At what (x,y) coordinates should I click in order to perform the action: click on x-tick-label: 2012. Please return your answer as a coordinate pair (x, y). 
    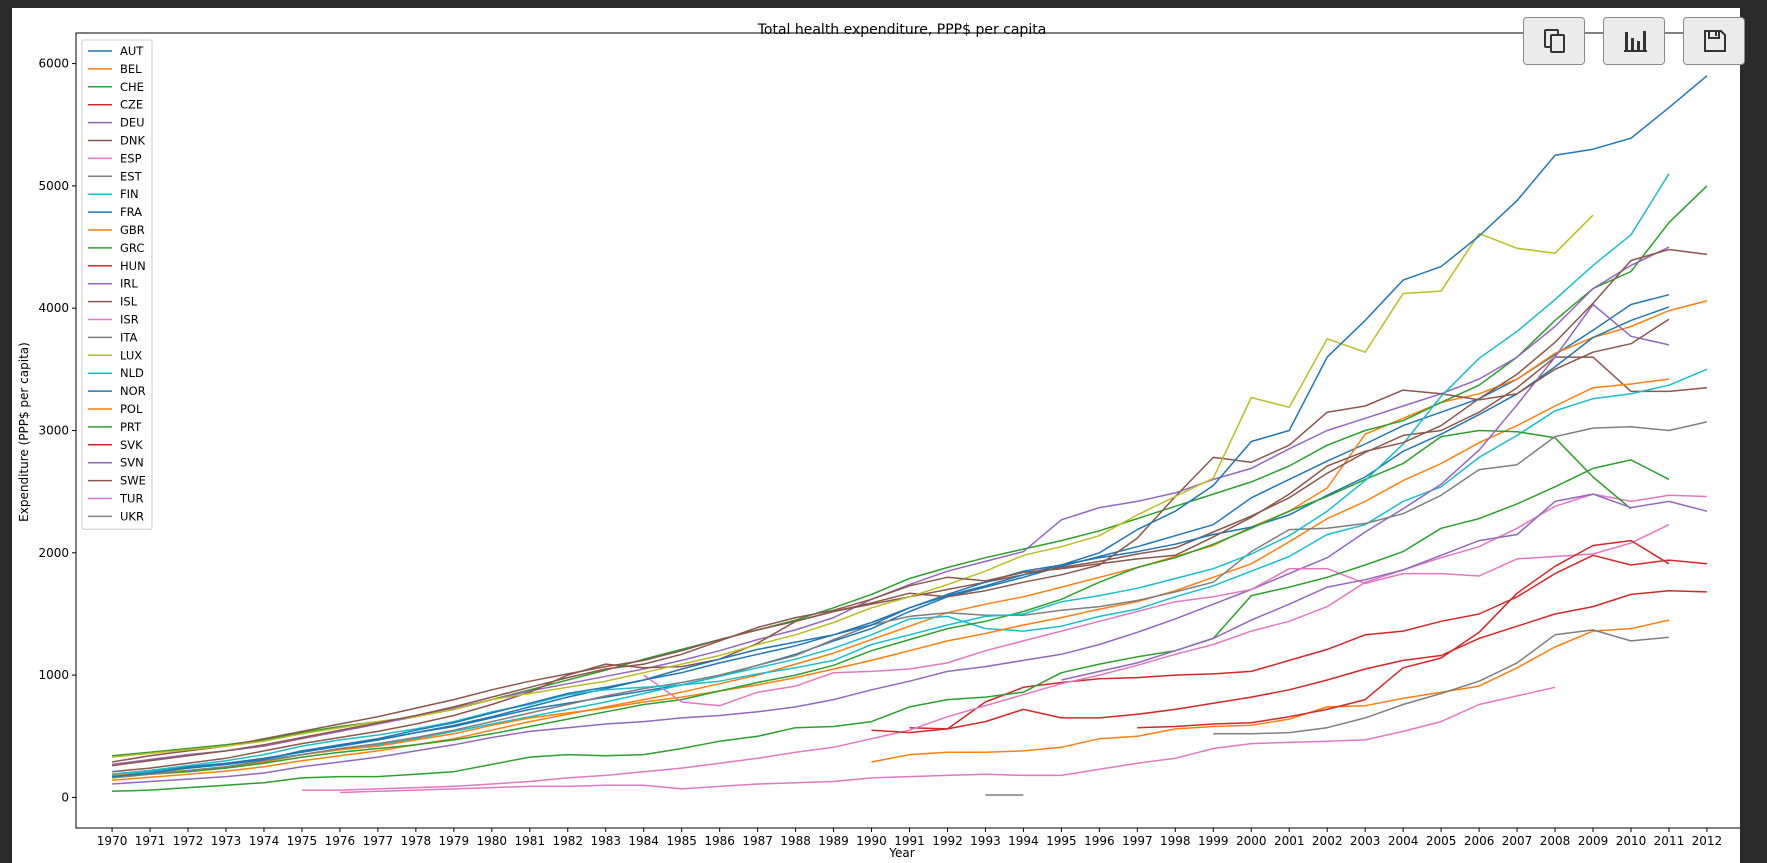
    Looking at the image, I should click on (1707, 841).